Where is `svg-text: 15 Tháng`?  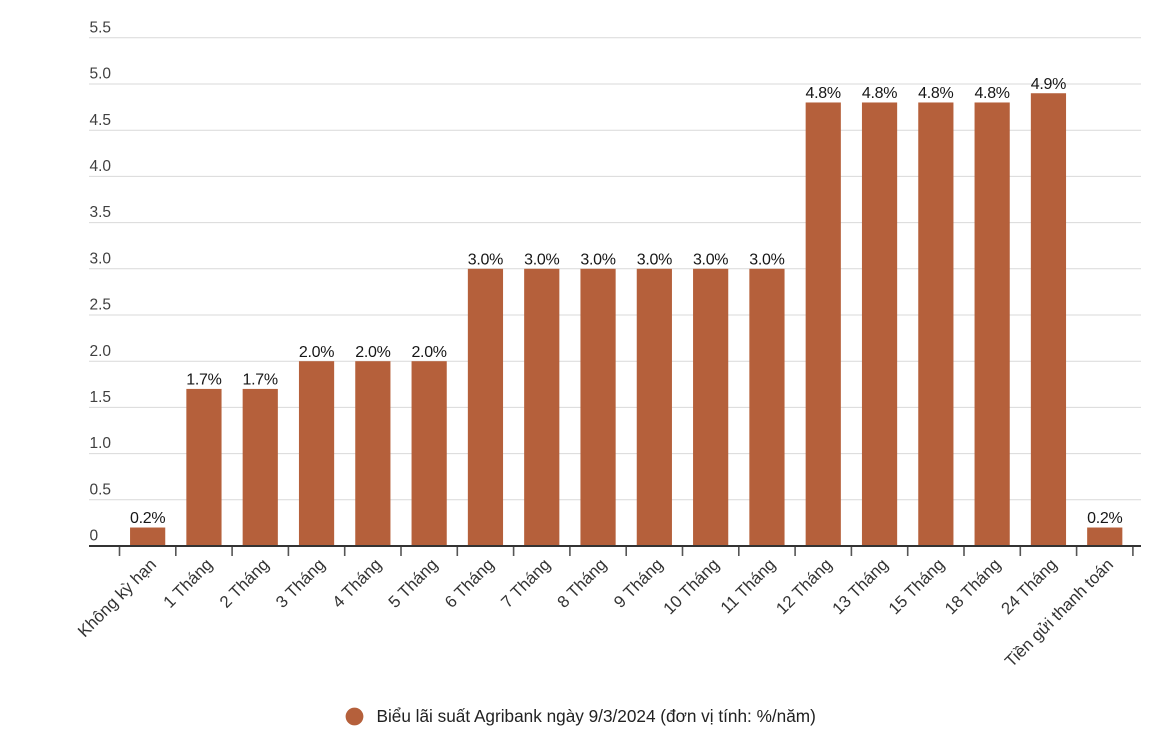 svg-text: 15 Tháng is located at coordinates (916, 586).